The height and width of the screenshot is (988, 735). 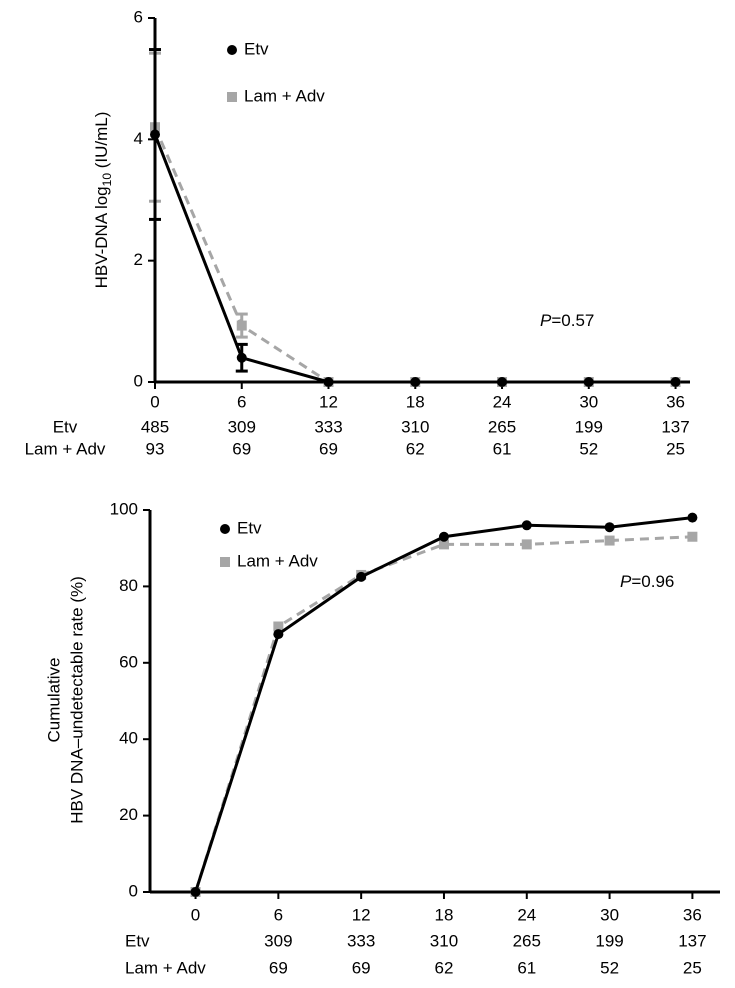 What do you see at coordinates (155, 426) in the screenshot?
I see `at-risk-count: 485` at bounding box center [155, 426].